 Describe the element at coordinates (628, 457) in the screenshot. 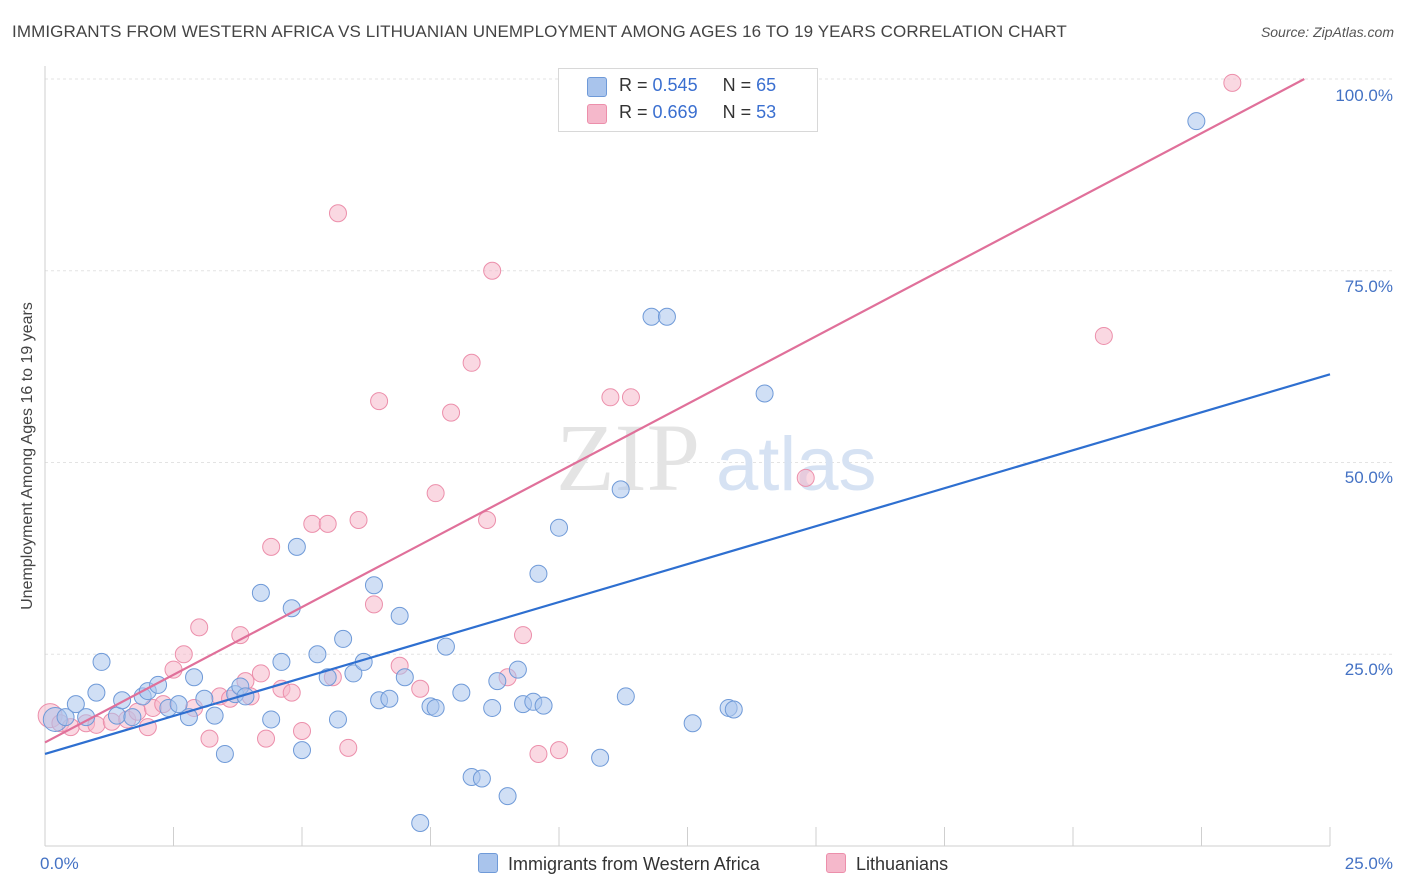

I see `watermark-zip: ZIP` at that location.